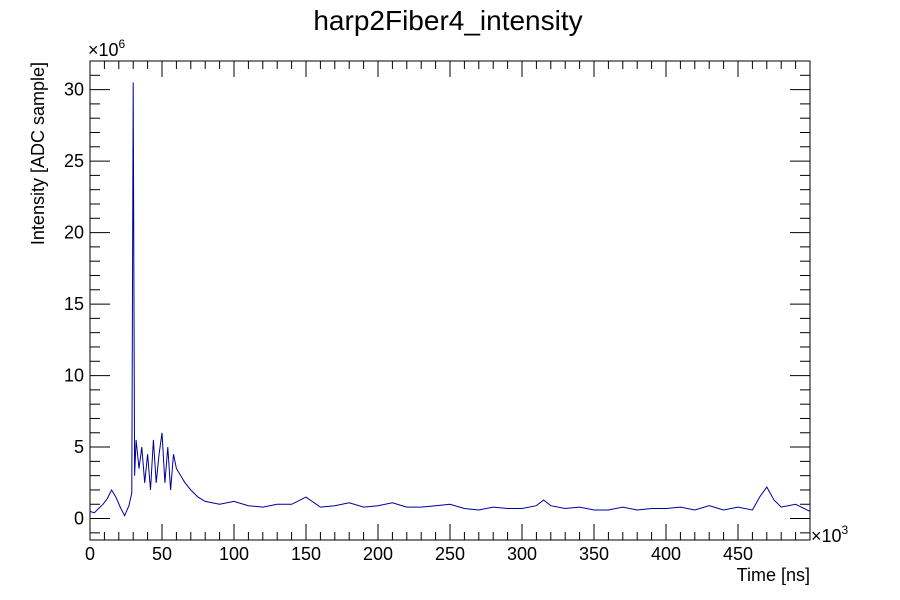 Image resolution: width=900 pixels, height=600 pixels. What do you see at coordinates (738, 554) in the screenshot?
I see `x-tick-label: 450` at bounding box center [738, 554].